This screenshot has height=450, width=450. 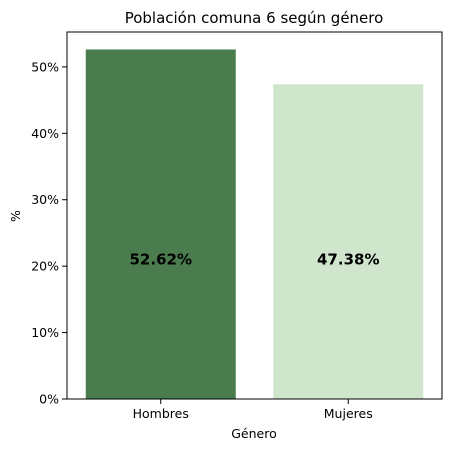 I want to click on x-tick-label: Hombres, so click(x=161, y=413).